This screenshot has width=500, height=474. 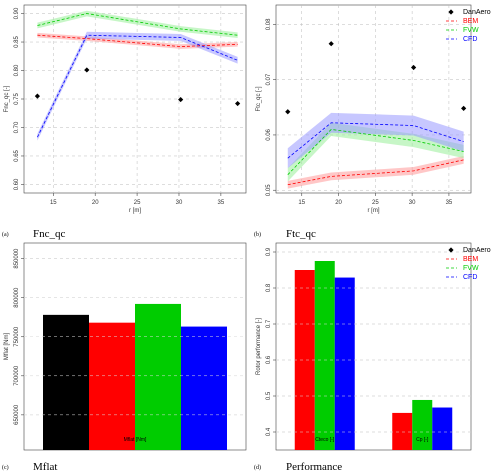 What do you see at coordinates (471, 268) in the screenshot?
I see `legend-label-fvw-d: FVW` at bounding box center [471, 268].